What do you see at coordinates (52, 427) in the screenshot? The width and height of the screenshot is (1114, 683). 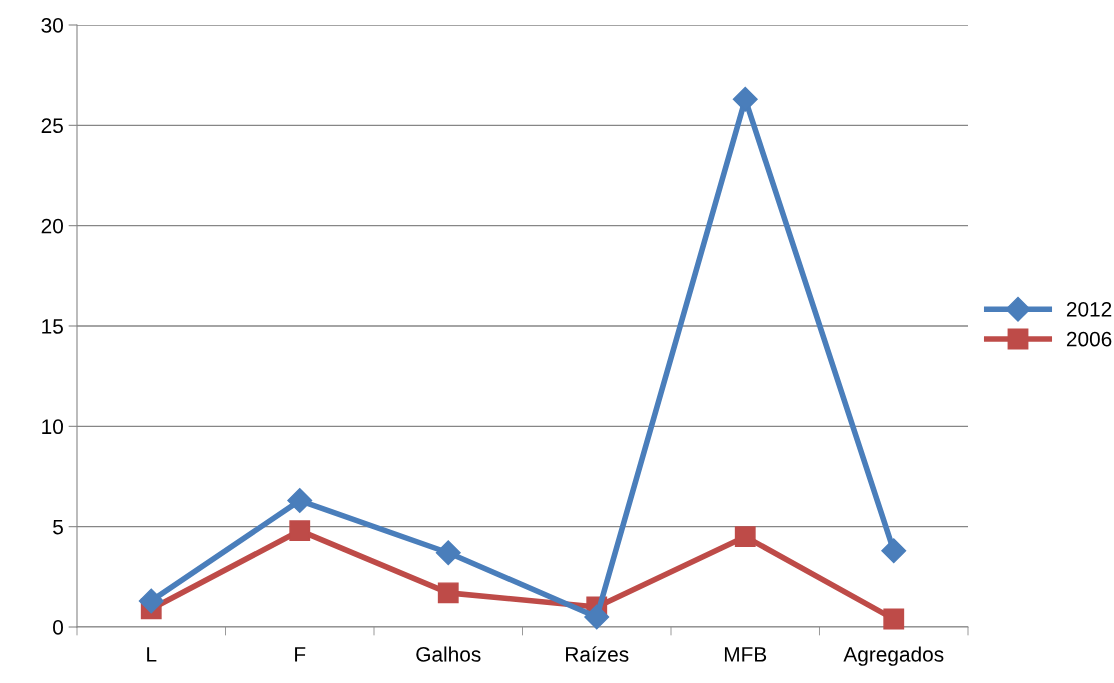 I see `y-tick-label: 10` at bounding box center [52, 427].